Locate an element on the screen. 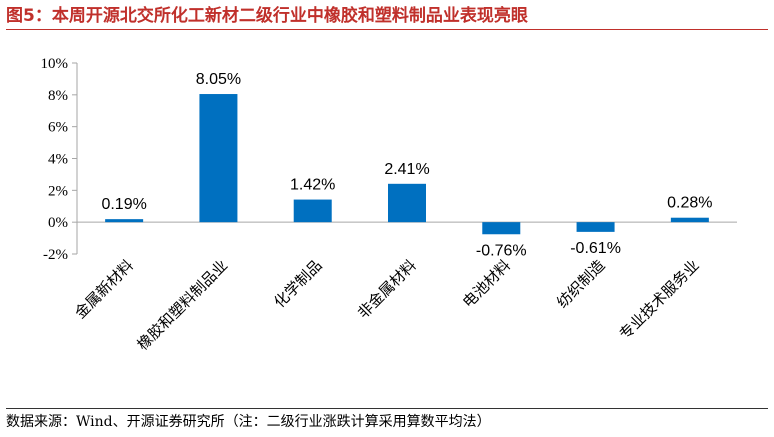  y-tick-label: -2% is located at coordinates (55, 255).